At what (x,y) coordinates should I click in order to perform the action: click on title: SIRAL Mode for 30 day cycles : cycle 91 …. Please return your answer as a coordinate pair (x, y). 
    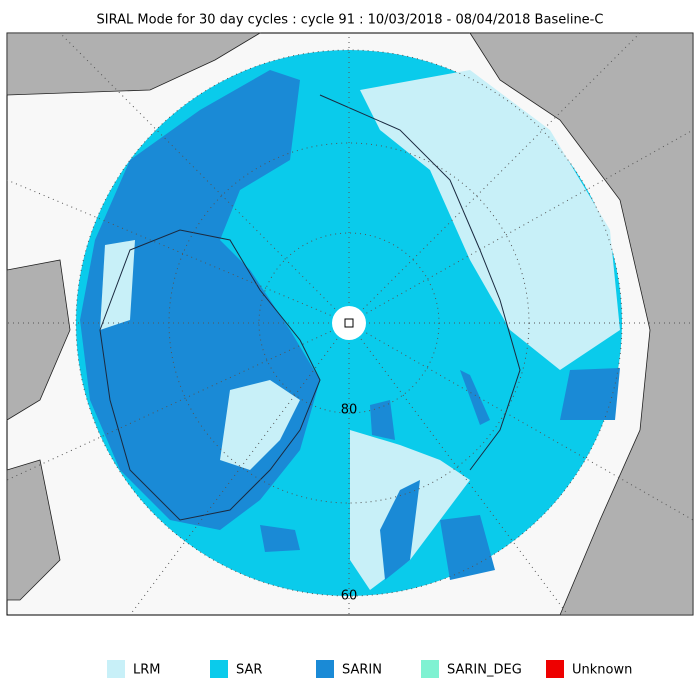
    Looking at the image, I should click on (350, 20).